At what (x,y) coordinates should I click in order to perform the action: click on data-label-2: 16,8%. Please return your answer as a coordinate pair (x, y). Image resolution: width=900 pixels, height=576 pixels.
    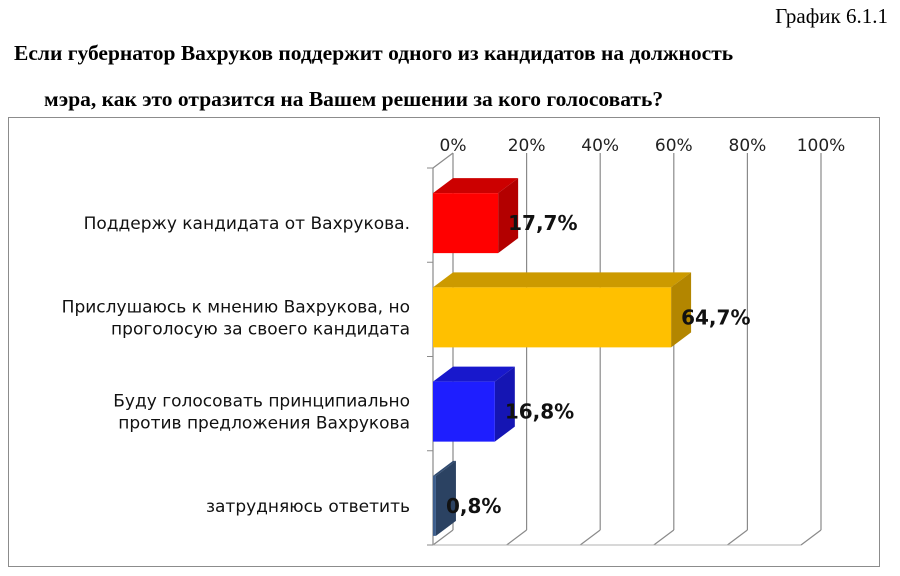
    Looking at the image, I should click on (539, 412).